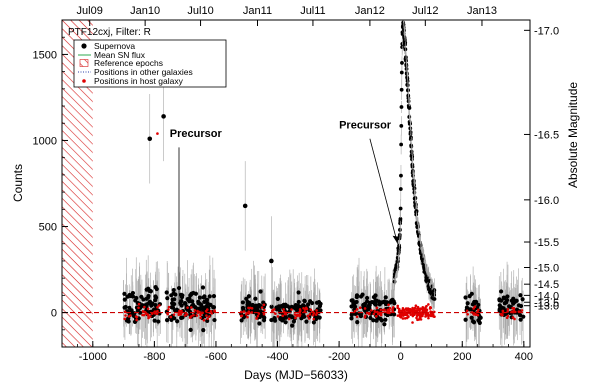 The height and width of the screenshot is (387, 590). What do you see at coordinates (546, 201) in the screenshot?
I see `right-tick-label: -16.0` at bounding box center [546, 201].